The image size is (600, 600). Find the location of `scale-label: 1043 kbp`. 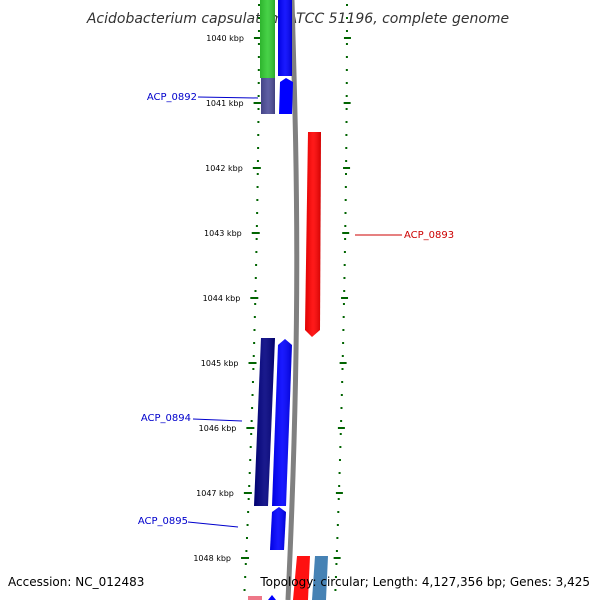

scale-label: 1043 kbp is located at coordinates (223, 233).